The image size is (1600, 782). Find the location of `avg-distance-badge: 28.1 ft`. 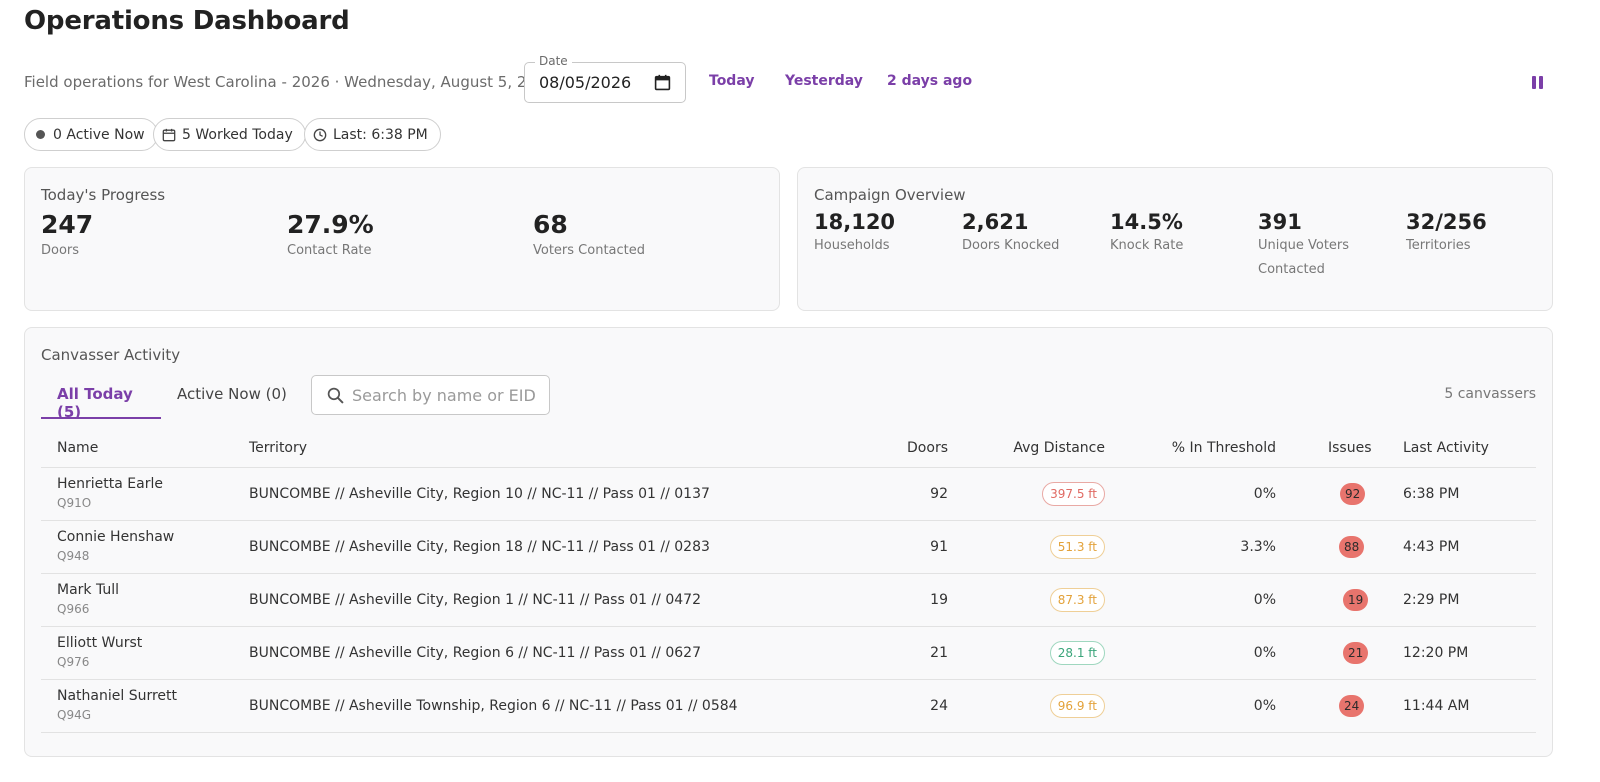

avg-distance-badge: 28.1 ft is located at coordinates (1077, 653).